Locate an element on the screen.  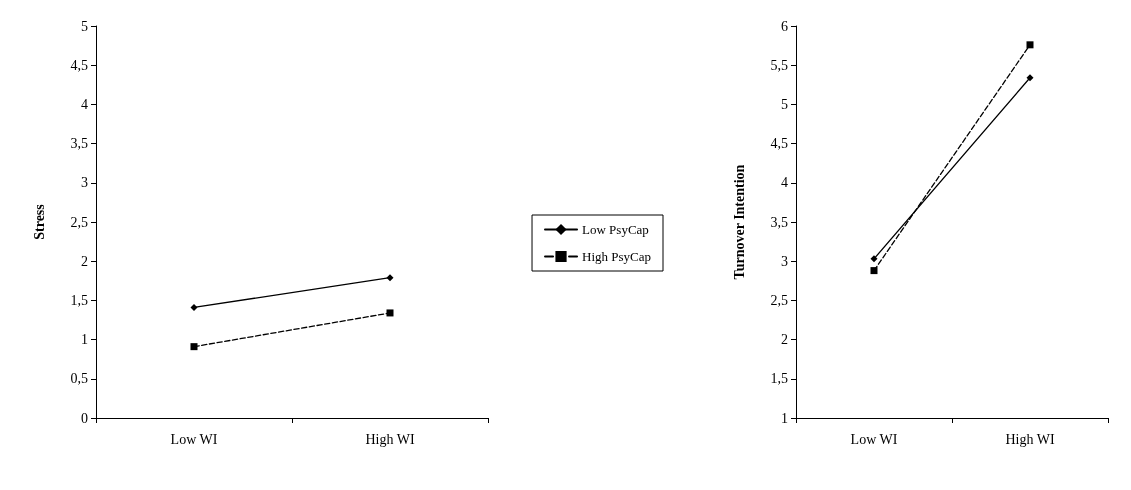
y-axis-title: Stress is located at coordinates (39, 221).